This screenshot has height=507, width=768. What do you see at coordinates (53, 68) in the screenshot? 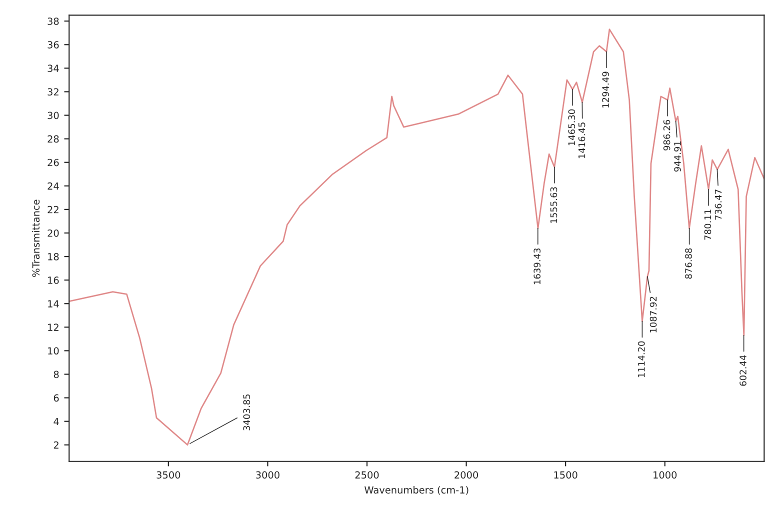
I see `y-tick-label: 34` at bounding box center [53, 68].